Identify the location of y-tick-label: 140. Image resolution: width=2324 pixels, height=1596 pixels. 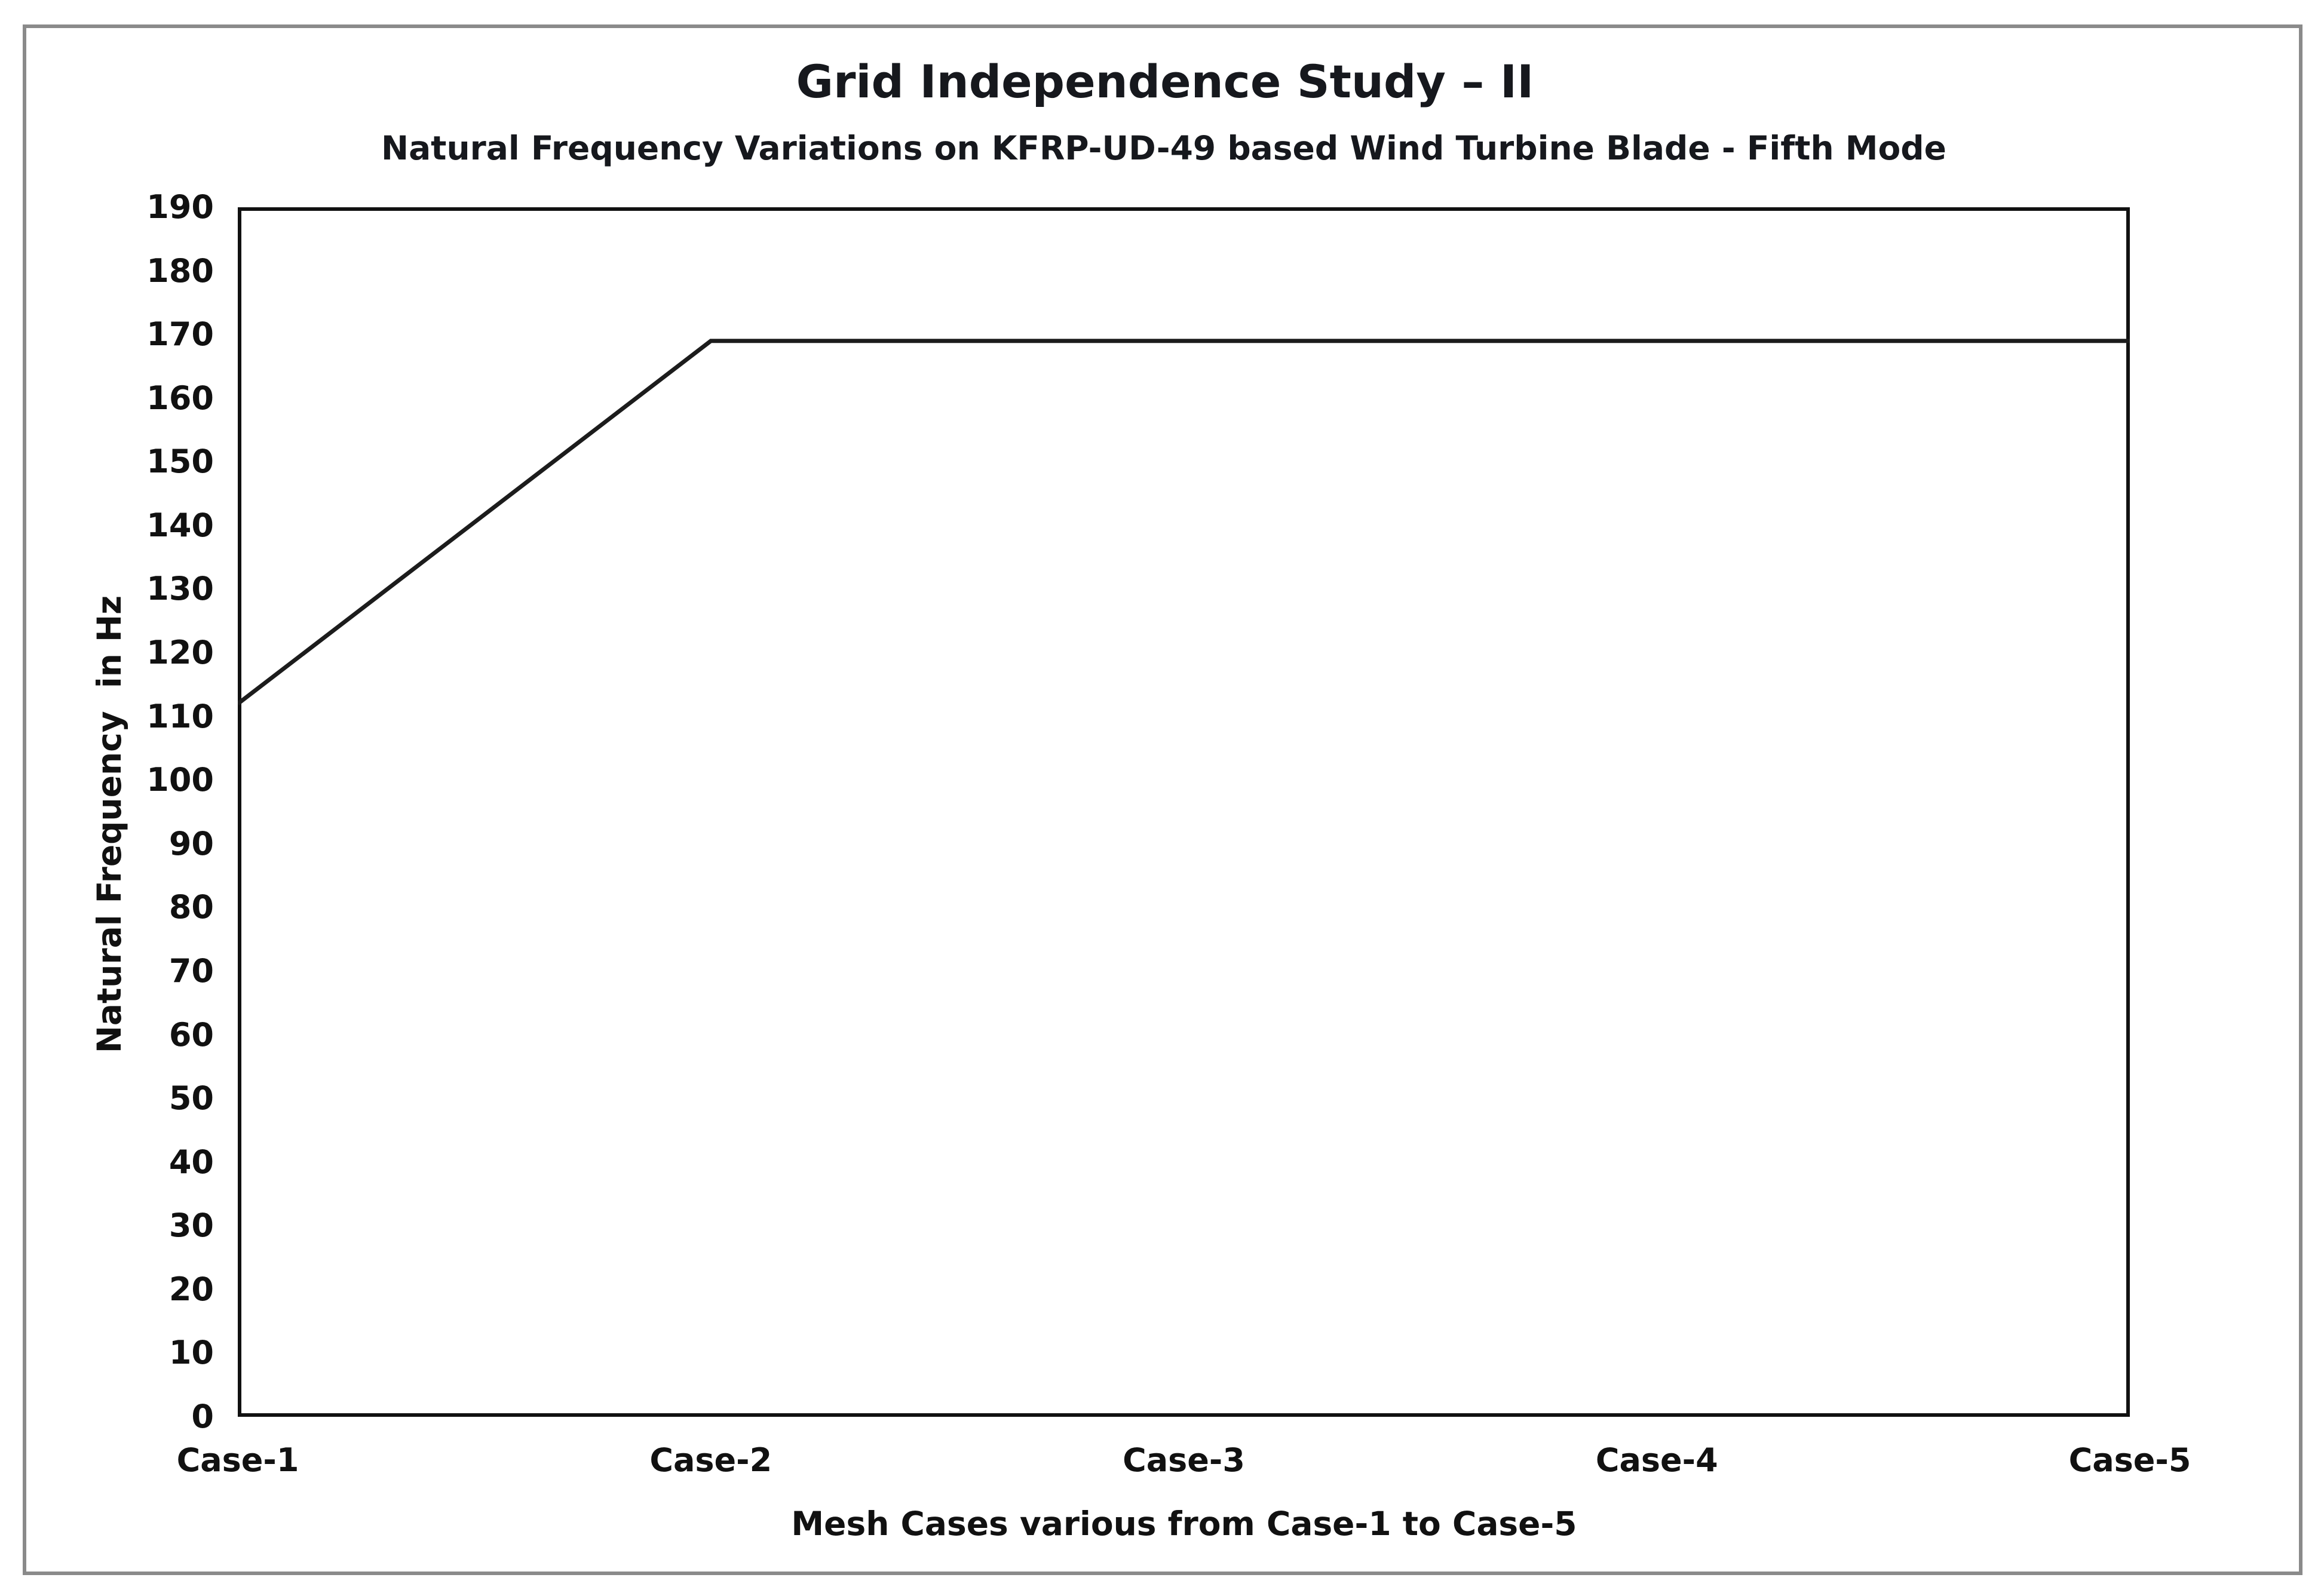
(180, 525).